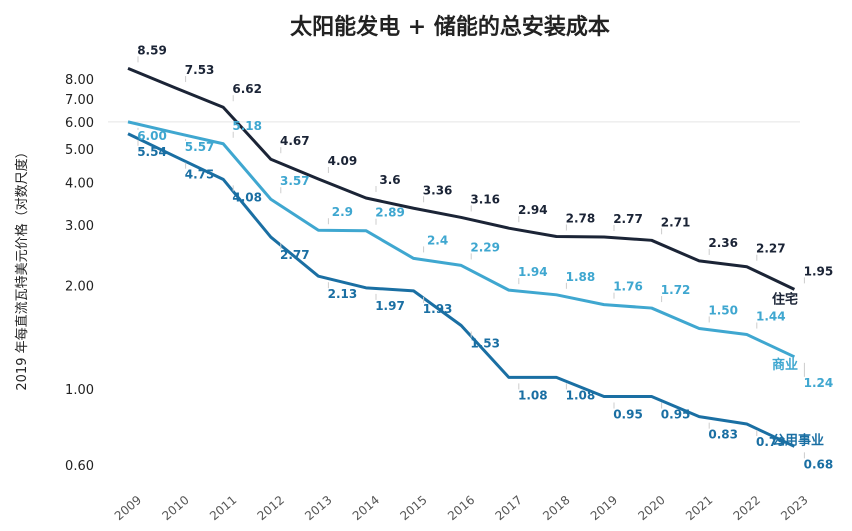 The width and height of the screenshot is (852, 531). What do you see at coordinates (79, 183) in the screenshot?
I see `y-tick-label: 4.00` at bounding box center [79, 183].